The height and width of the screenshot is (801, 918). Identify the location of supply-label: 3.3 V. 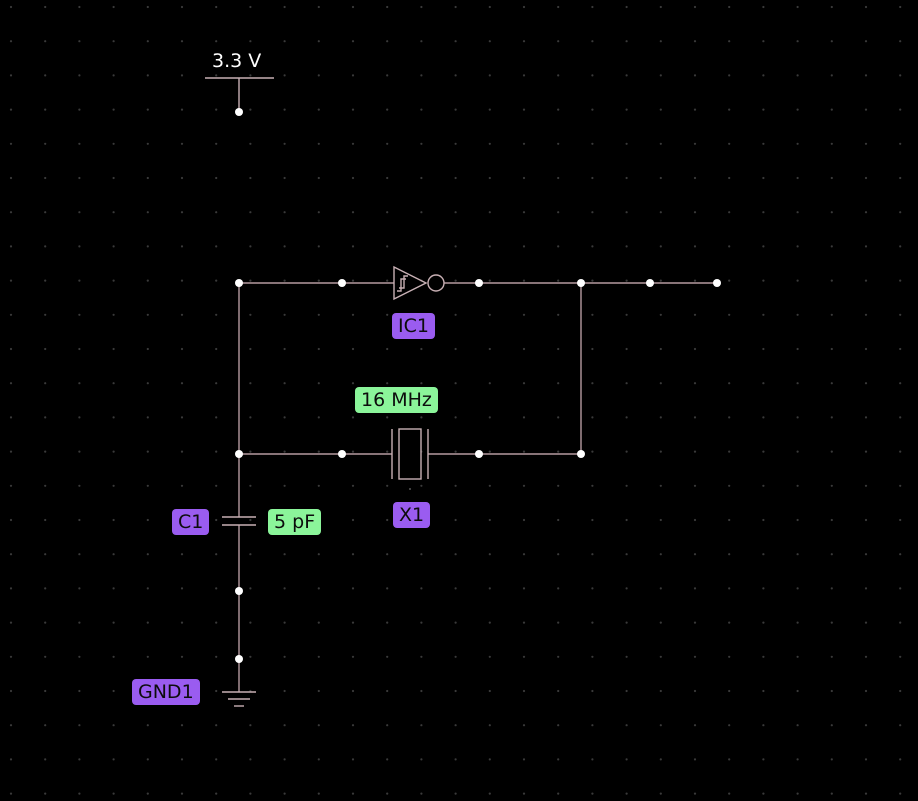
(237, 61).